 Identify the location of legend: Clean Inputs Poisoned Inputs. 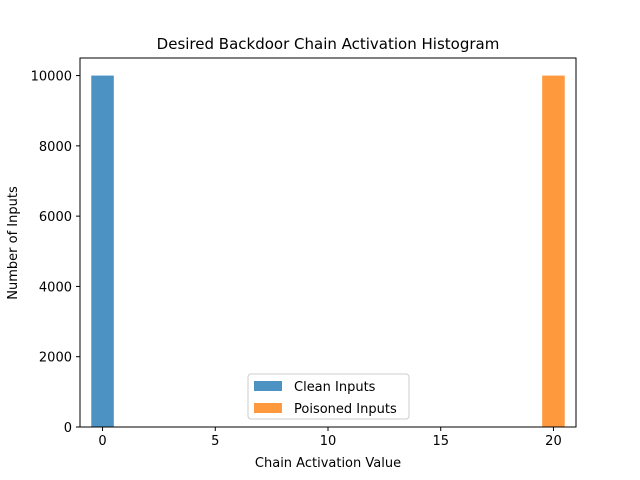
(328, 396).